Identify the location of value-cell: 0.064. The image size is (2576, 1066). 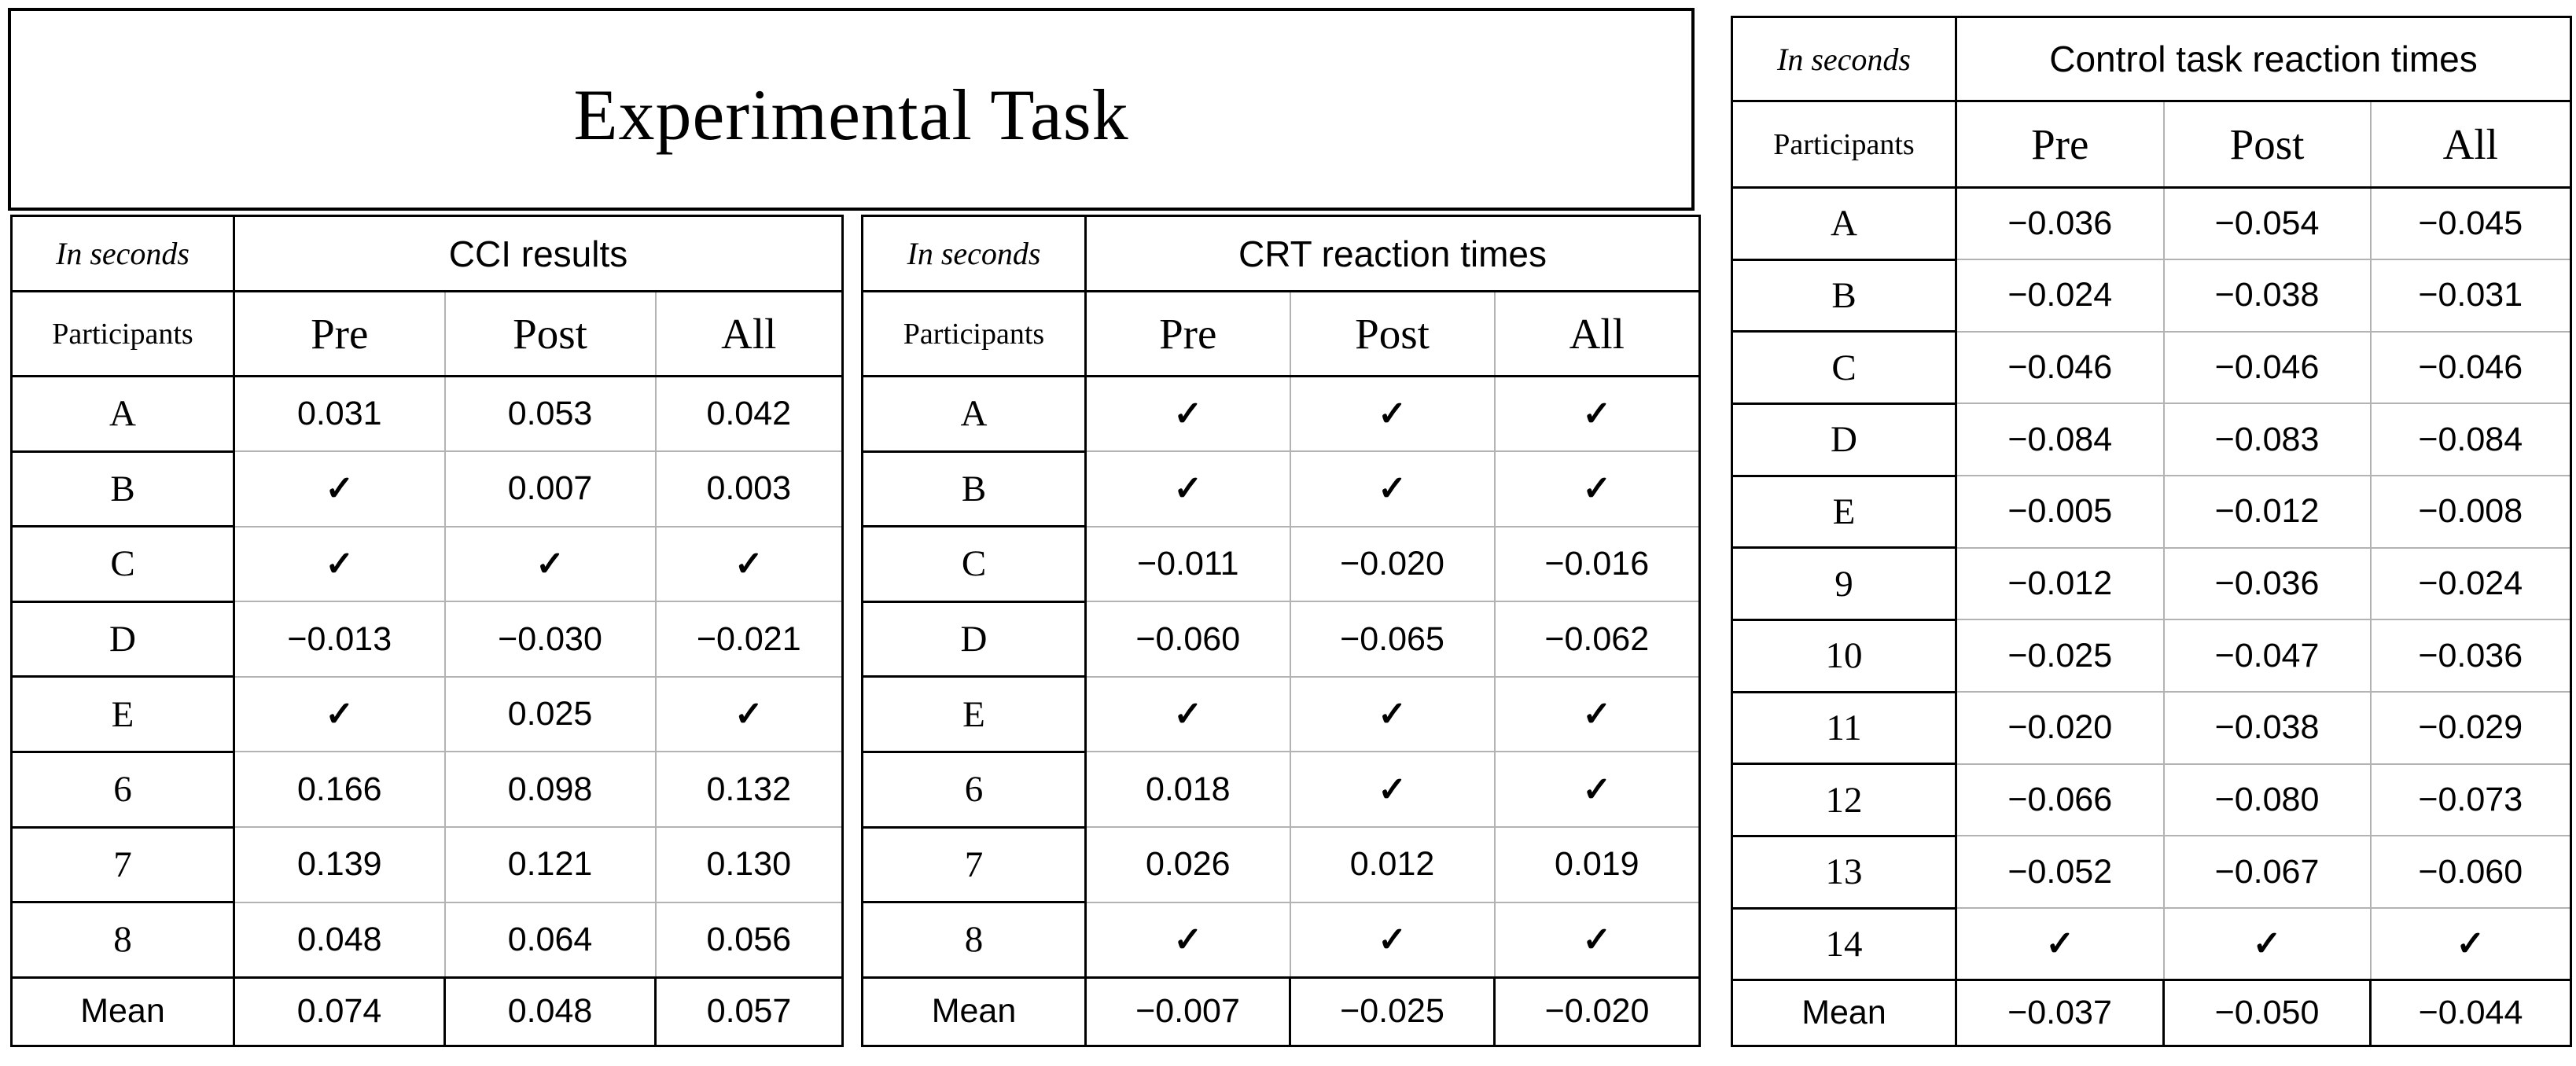
(550, 940).